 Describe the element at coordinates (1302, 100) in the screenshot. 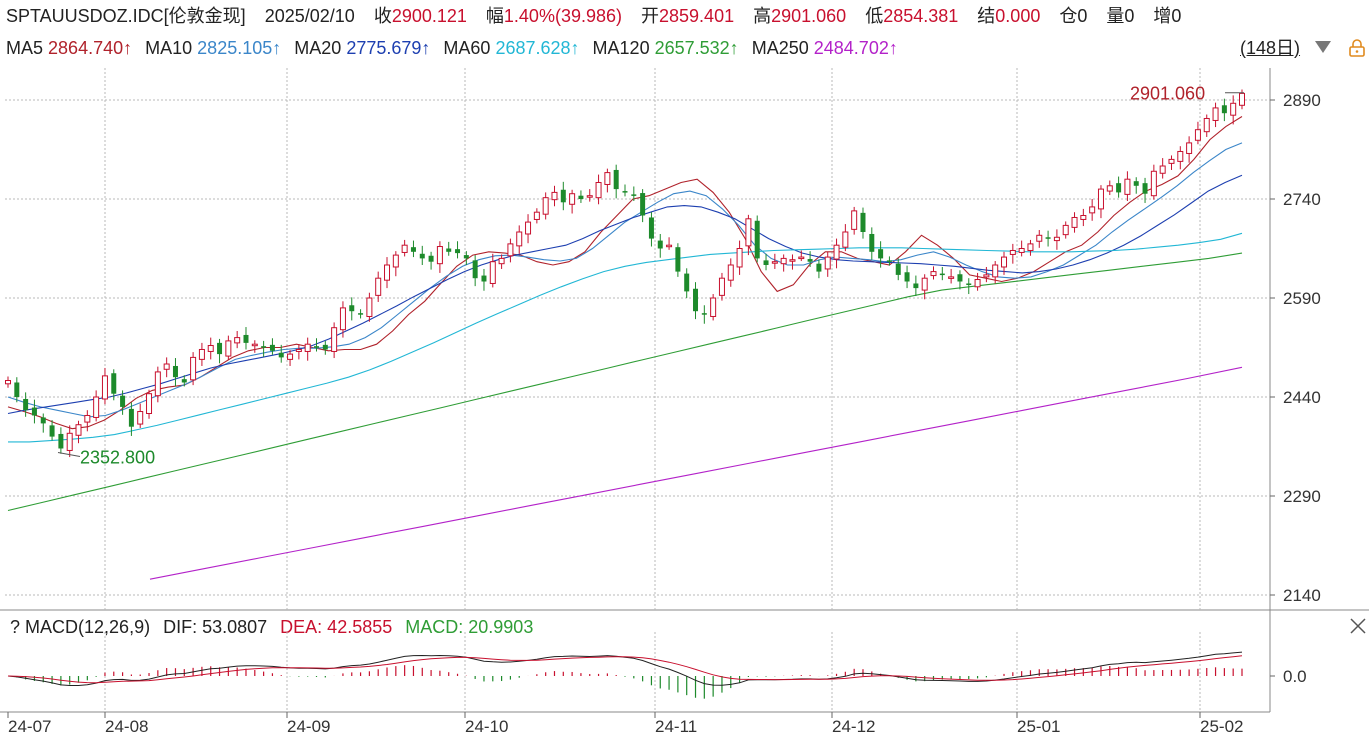

I see `y-tick-label: 2890` at that location.